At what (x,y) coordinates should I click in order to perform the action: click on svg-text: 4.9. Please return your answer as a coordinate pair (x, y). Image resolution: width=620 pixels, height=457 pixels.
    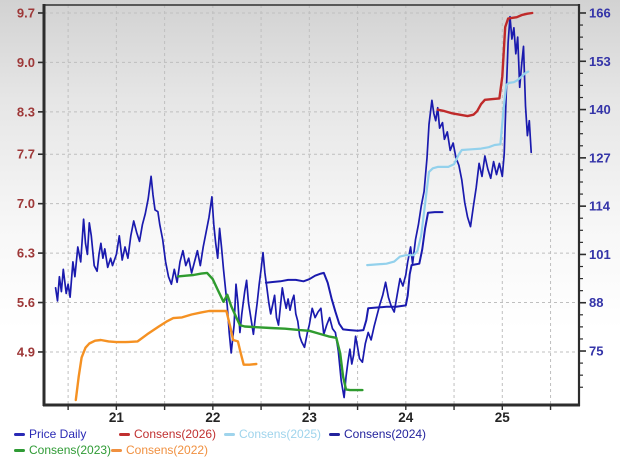
    Looking at the image, I should click on (26, 351).